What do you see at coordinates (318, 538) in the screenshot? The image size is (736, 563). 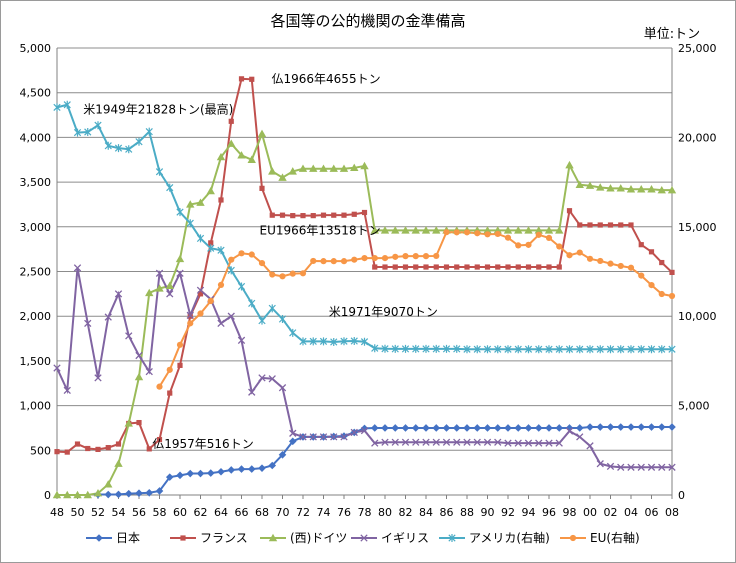 I see `legend-label-2: (西)ドイツ` at bounding box center [318, 538].